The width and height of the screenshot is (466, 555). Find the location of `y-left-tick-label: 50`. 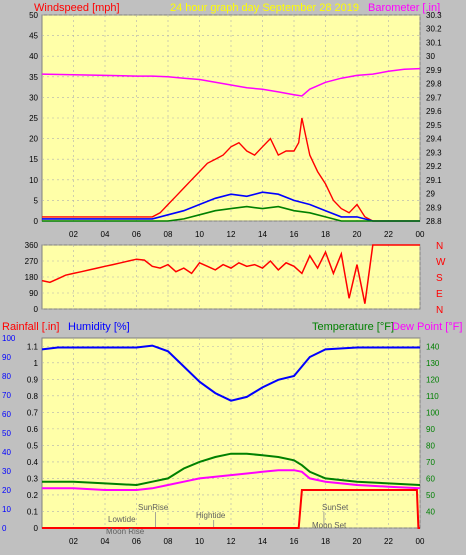

y-left-tick-label: 50 is located at coordinates (33, 15).